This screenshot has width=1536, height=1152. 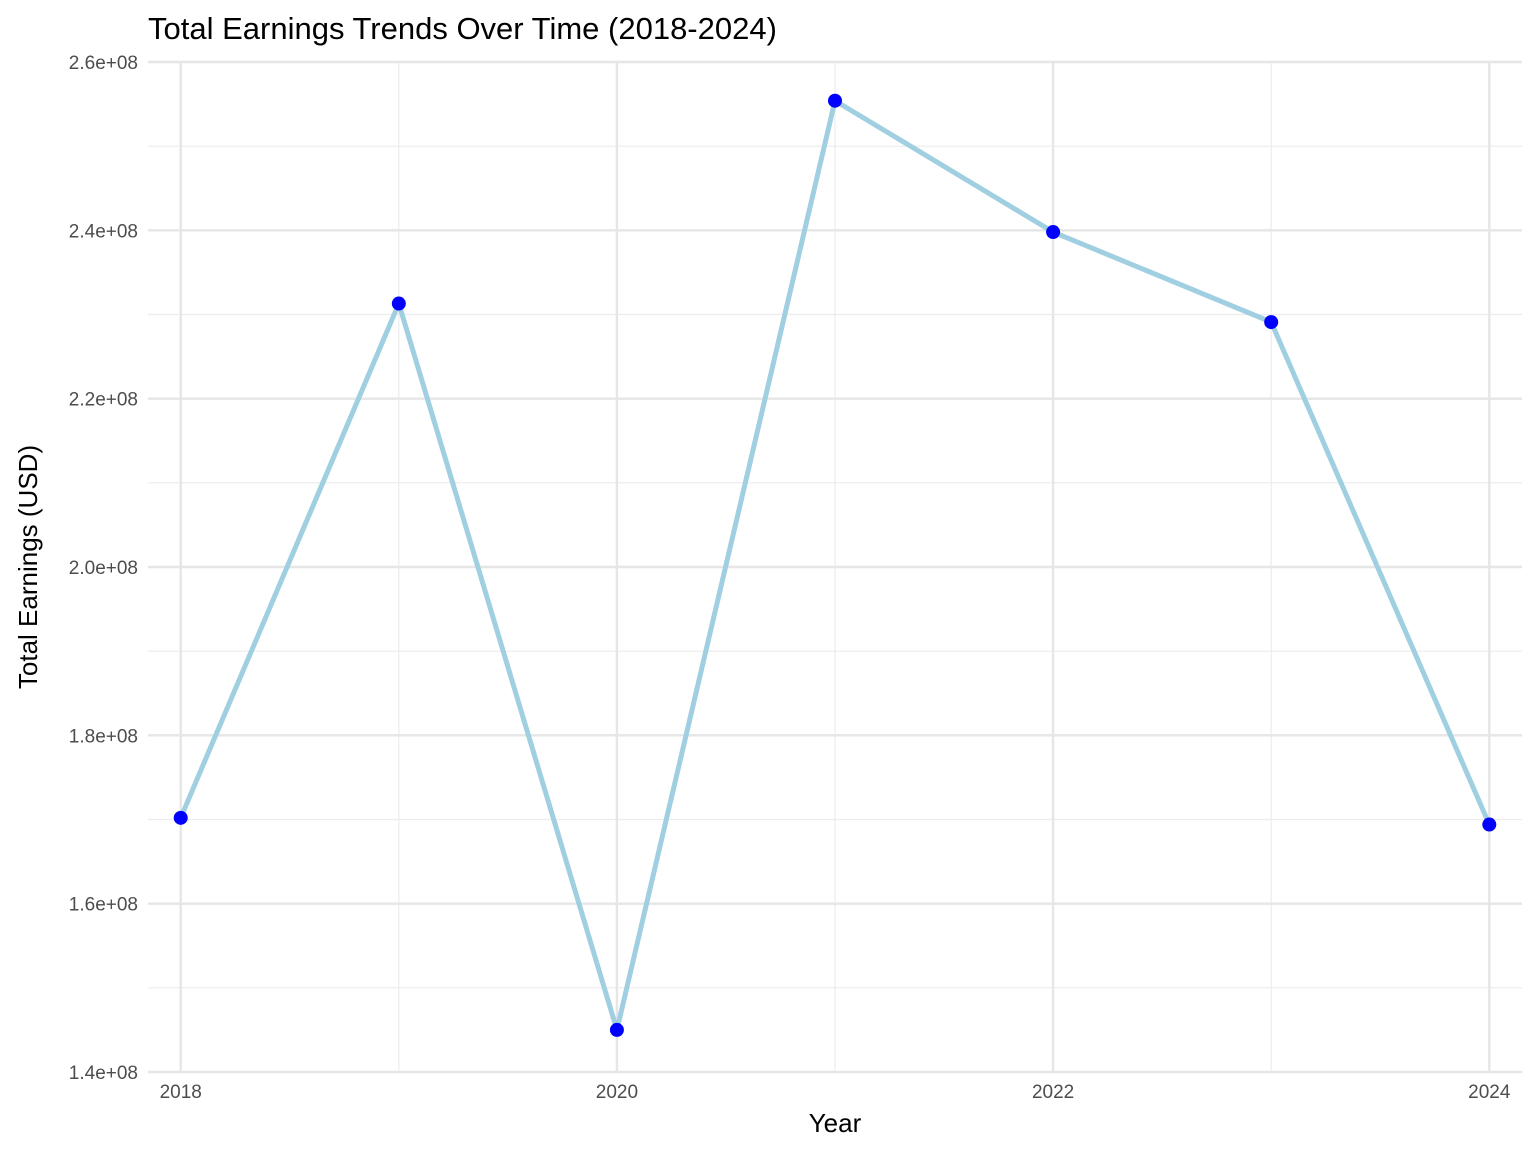 I want to click on y-tick-label: 1.4e+08, so click(x=103, y=1073).